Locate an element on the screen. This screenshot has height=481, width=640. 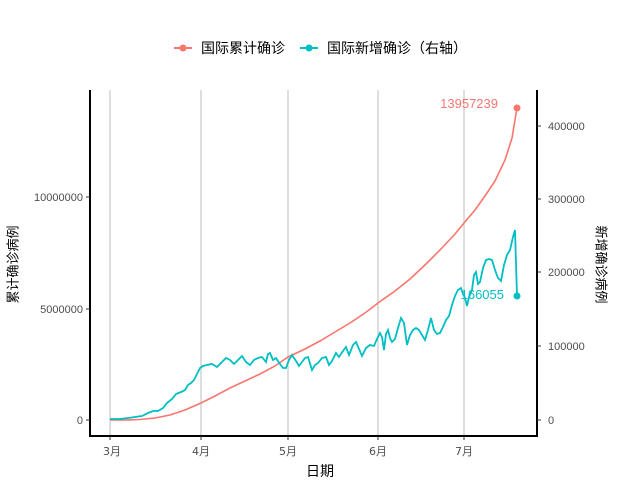
legend-item-daily: 国际新增确诊（右轴） is located at coordinates (383, 48).